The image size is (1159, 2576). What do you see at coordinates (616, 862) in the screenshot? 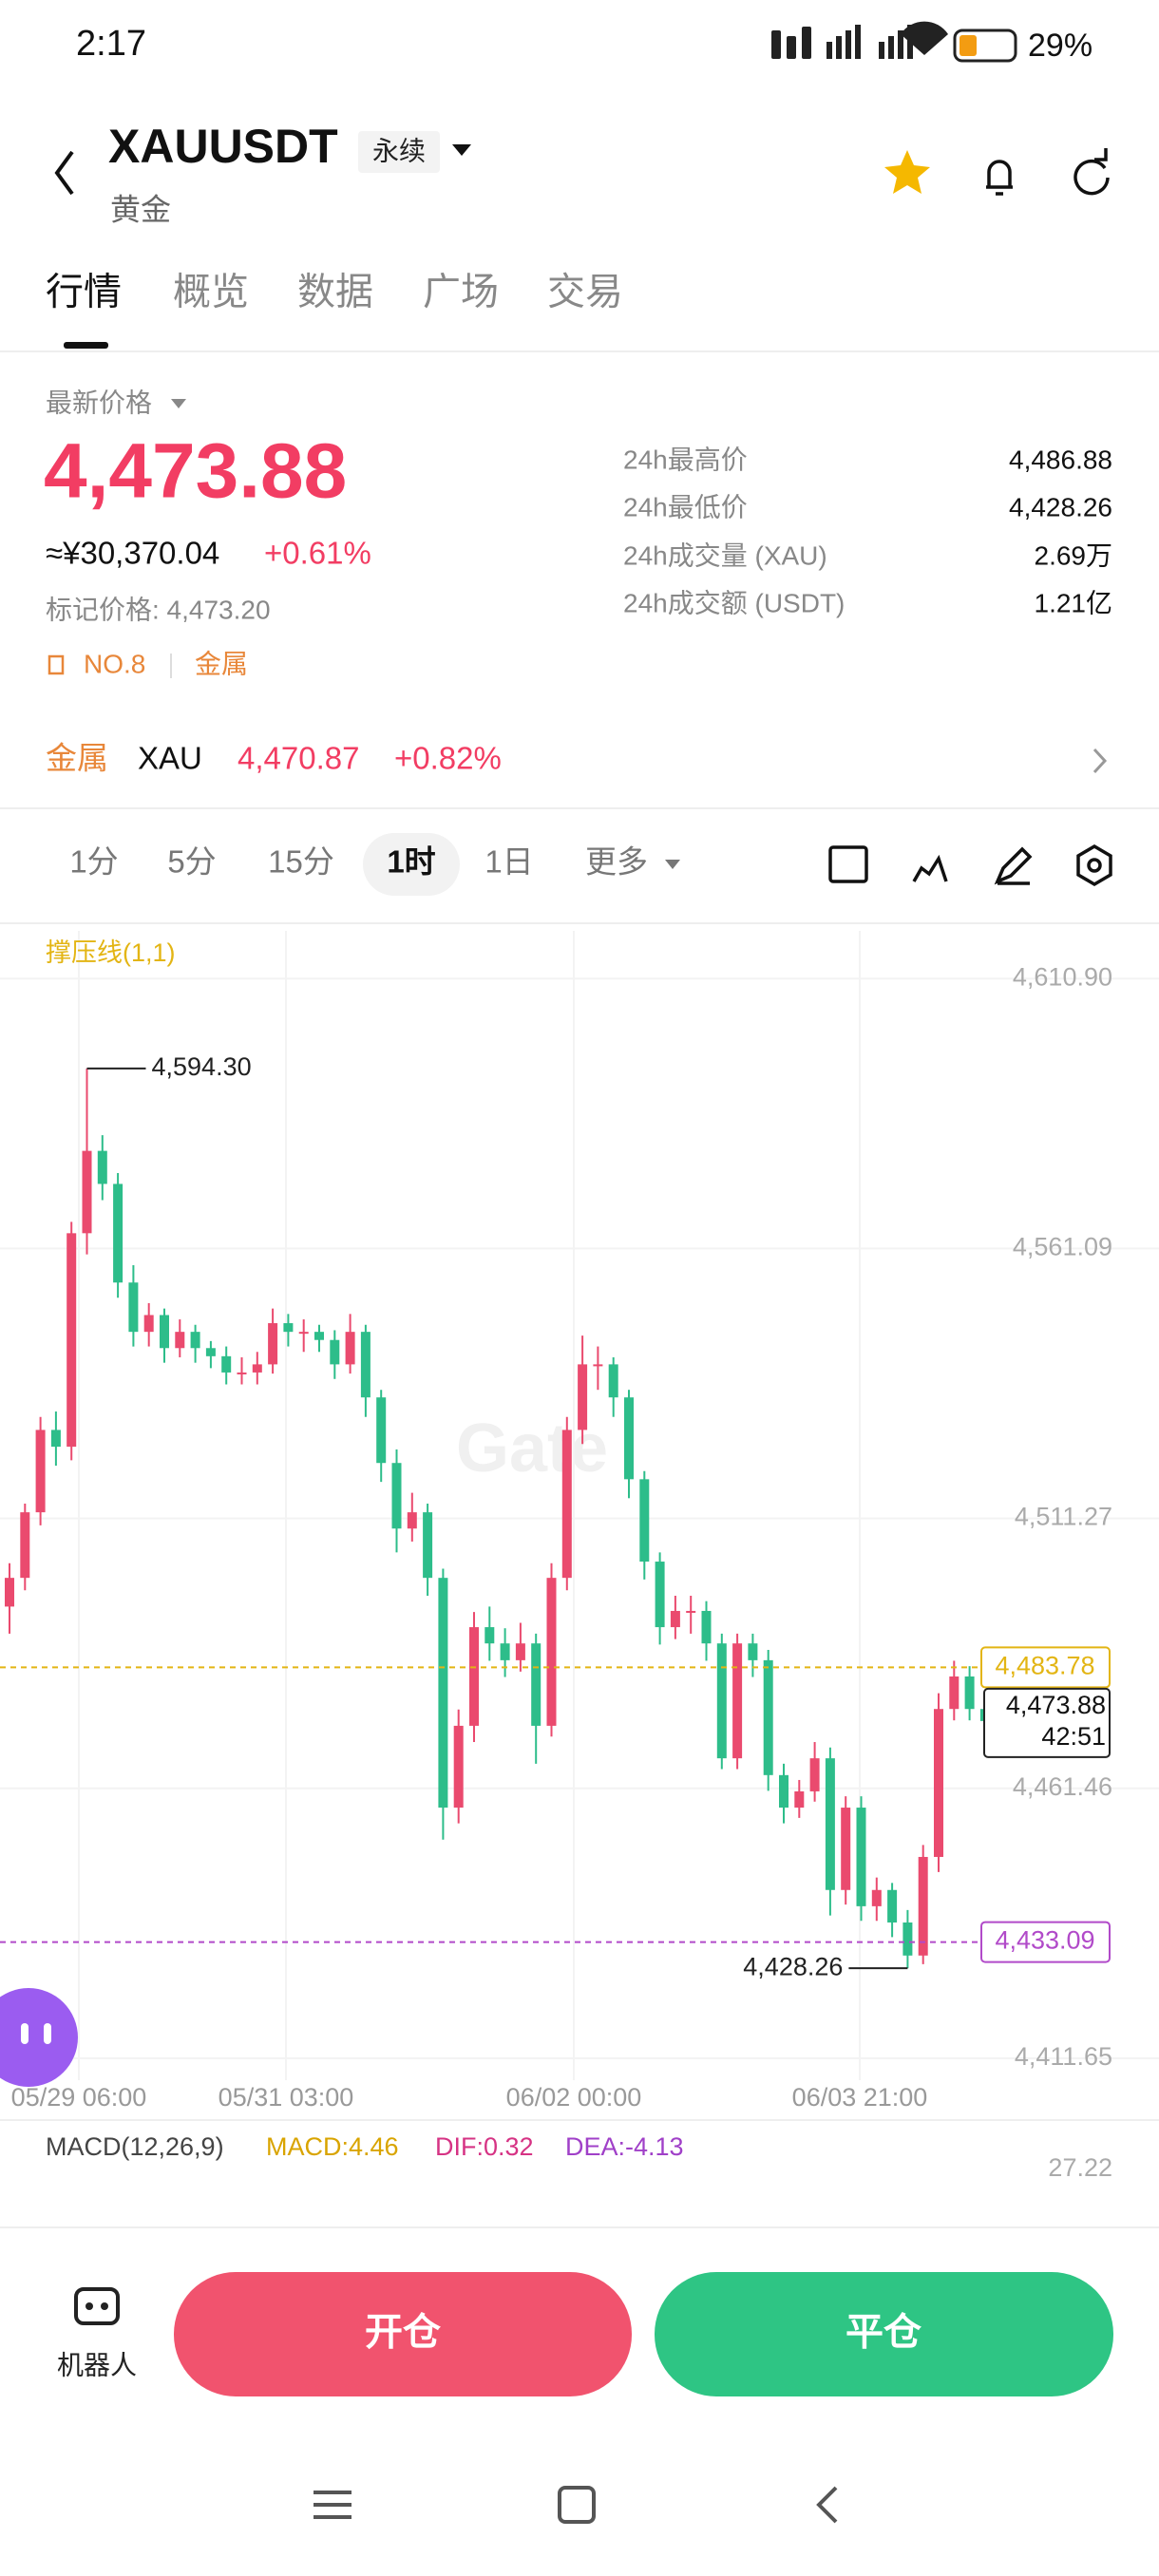
I see `interval: 更多` at bounding box center [616, 862].